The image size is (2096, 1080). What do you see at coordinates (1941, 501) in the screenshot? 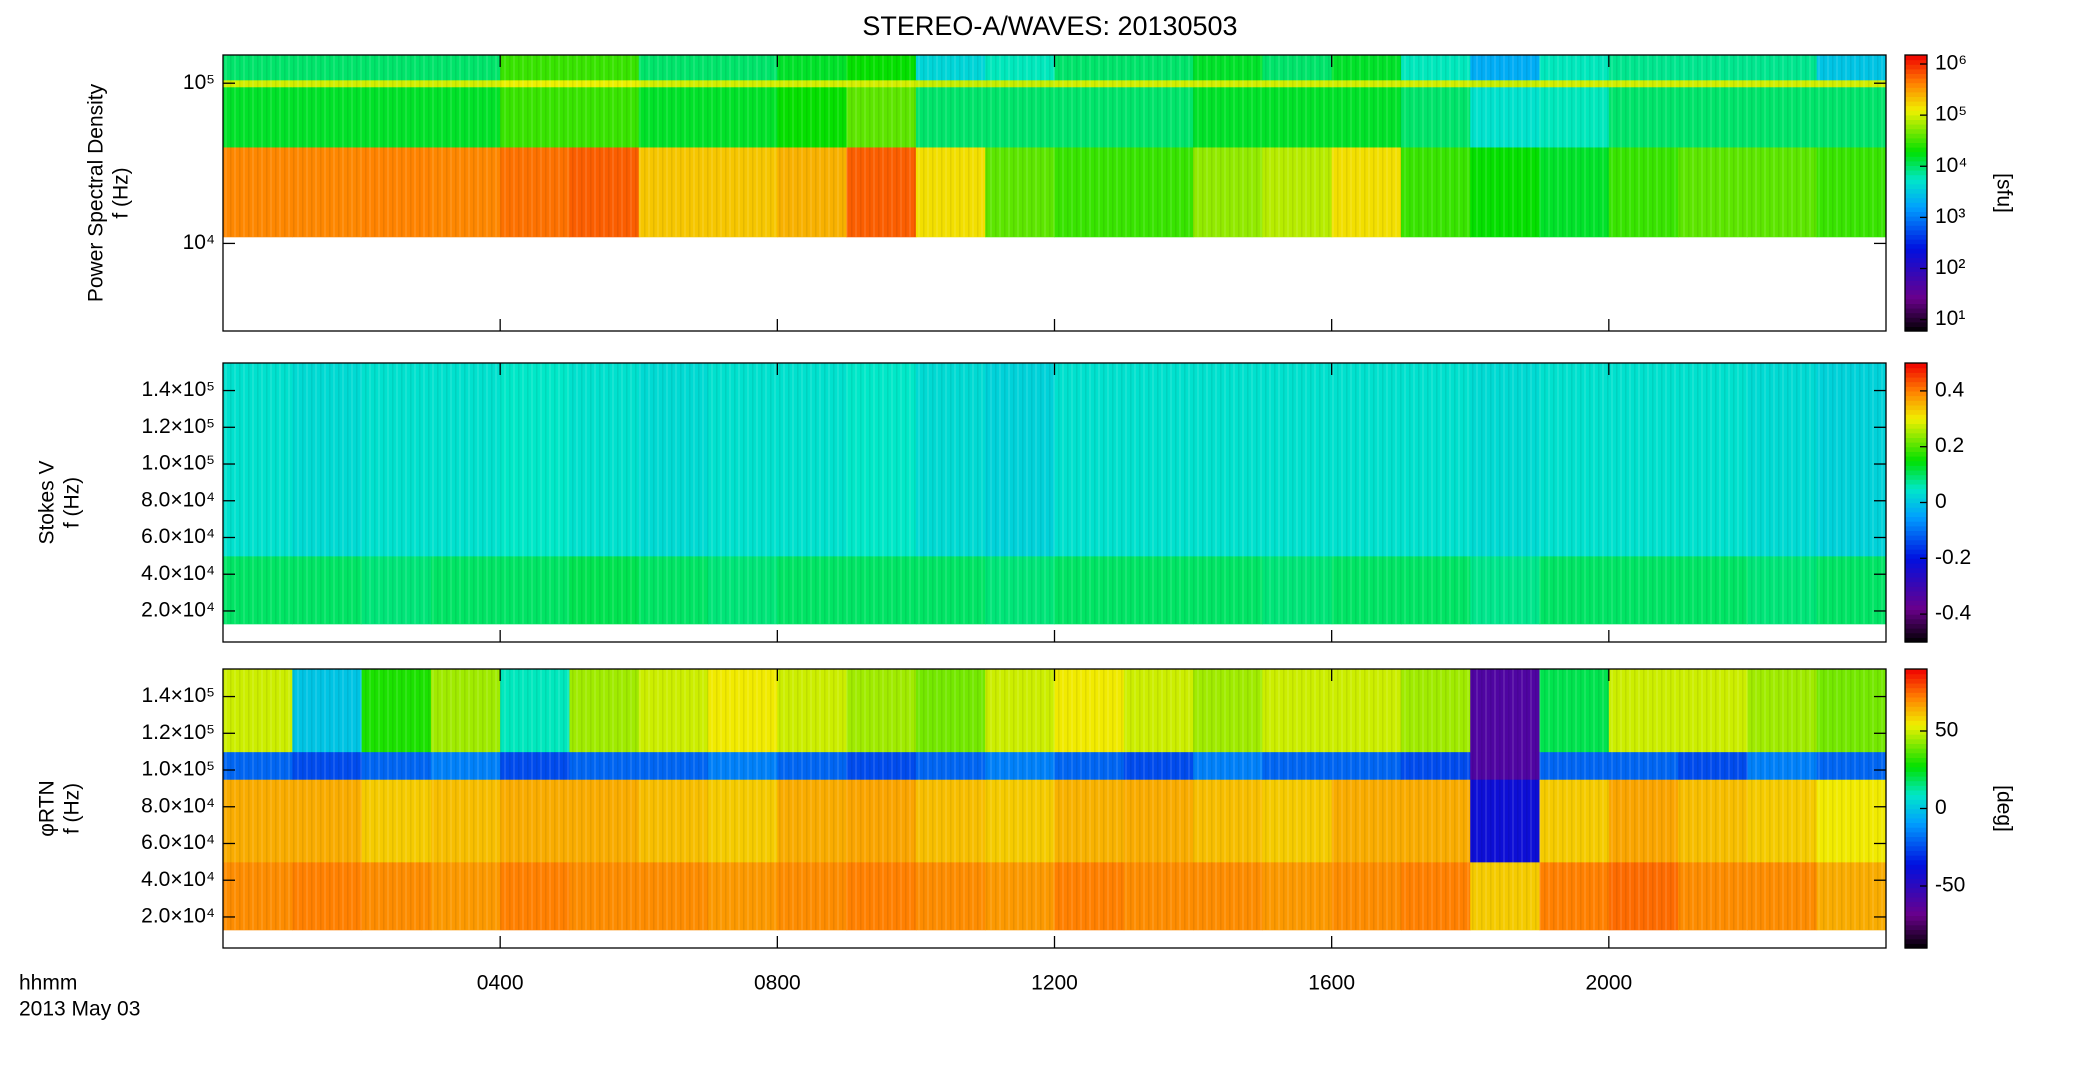
I see `colorbar-tick-label: 0` at bounding box center [1941, 501].